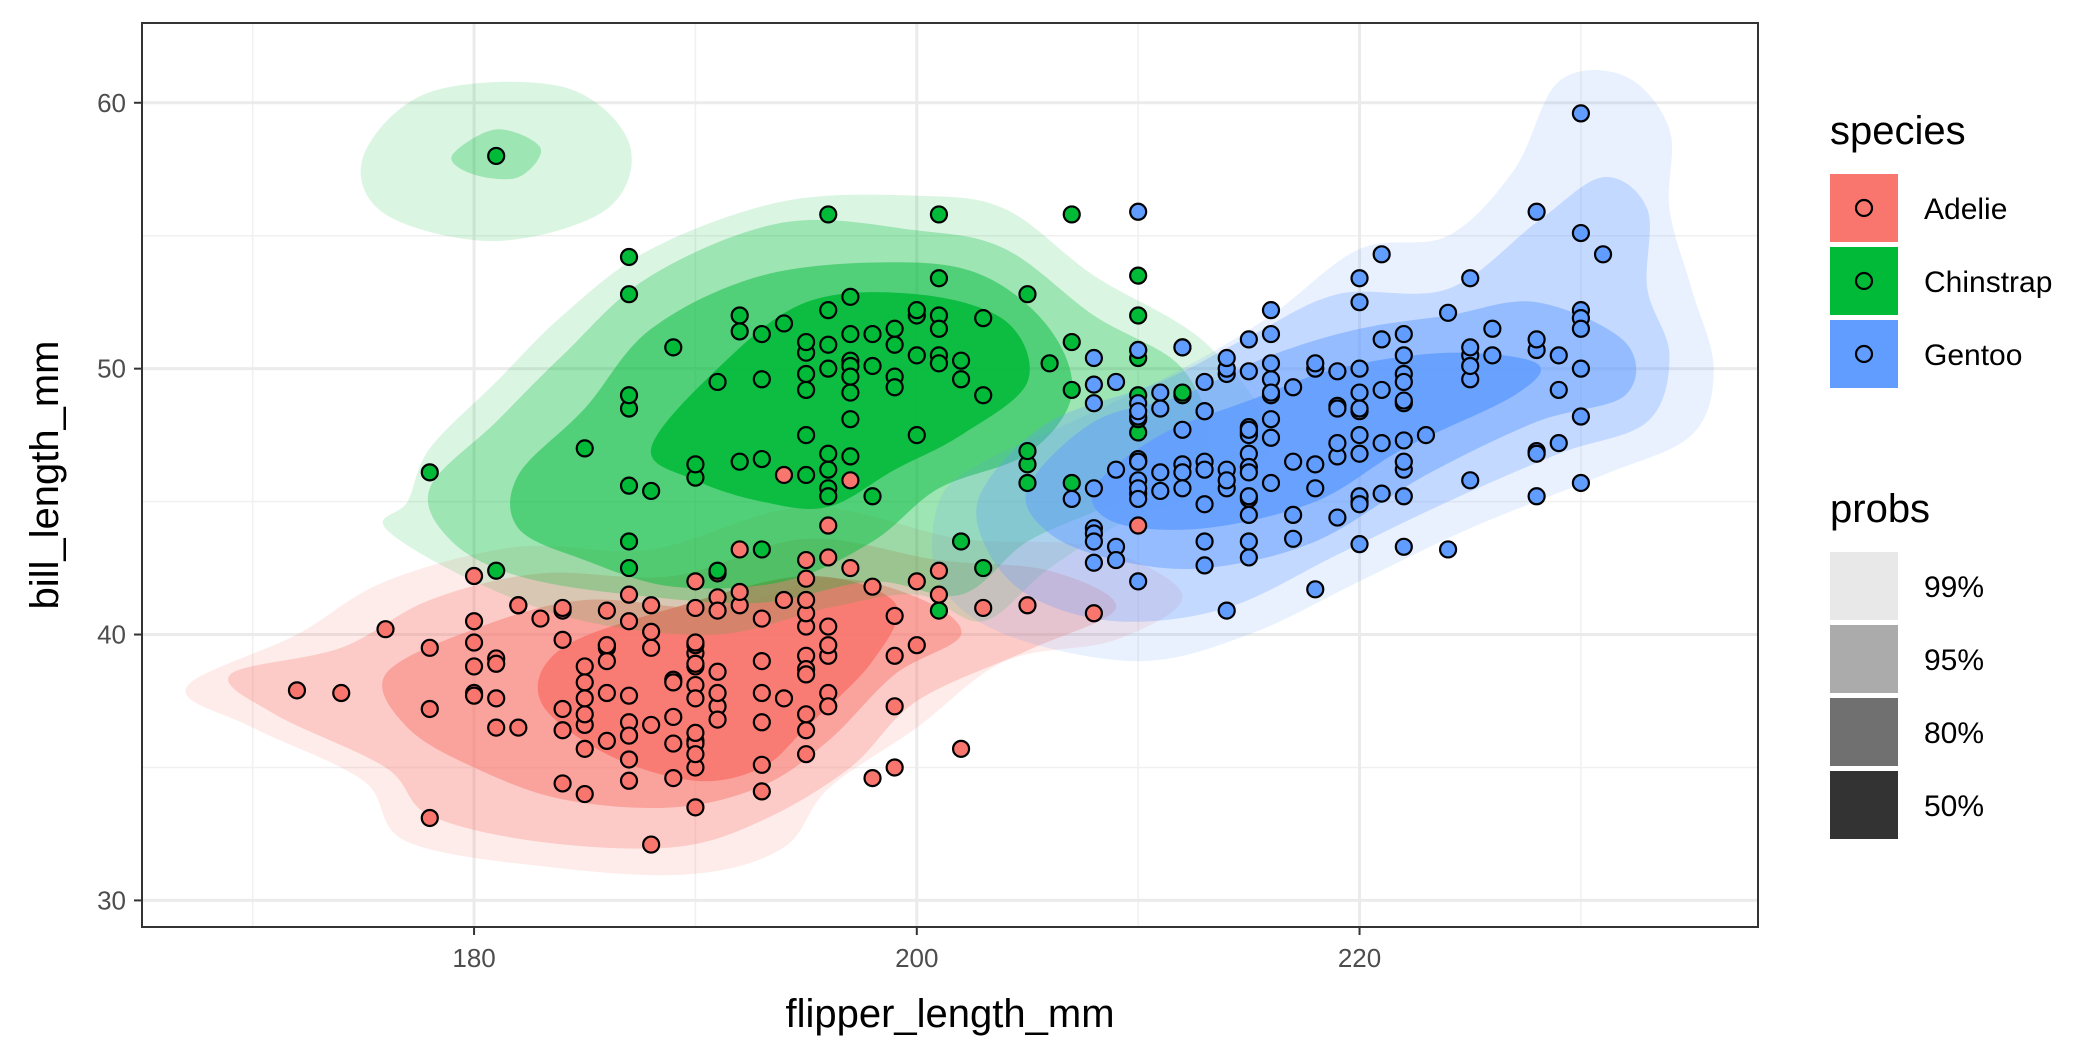 The width and height of the screenshot is (2100, 1050). What do you see at coordinates (1954, 733) in the screenshot?
I see `legend-probs-label: 80%` at bounding box center [1954, 733].